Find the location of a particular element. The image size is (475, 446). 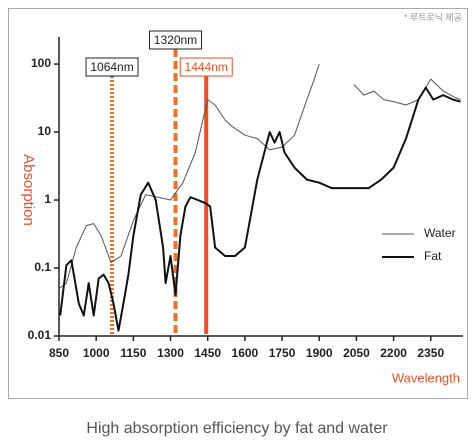

y-tick-label: 0.1 is located at coordinates (42, 267).